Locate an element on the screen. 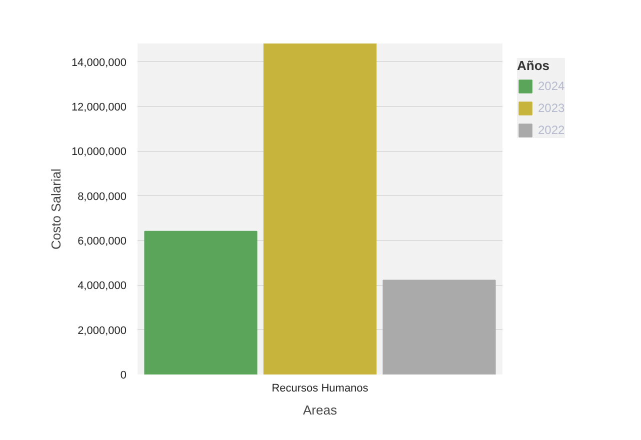 Image resolution: width=641 pixels, height=440 pixels. y-tick-label: 4,000,000 is located at coordinates (102, 286).